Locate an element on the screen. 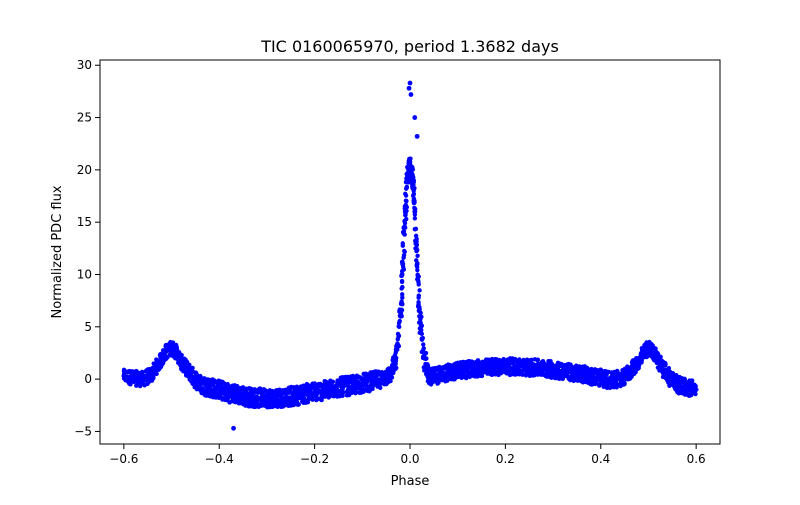  y-axis-ticks: −5 0 5 10 15 20 25 30 is located at coordinates (87, 248).